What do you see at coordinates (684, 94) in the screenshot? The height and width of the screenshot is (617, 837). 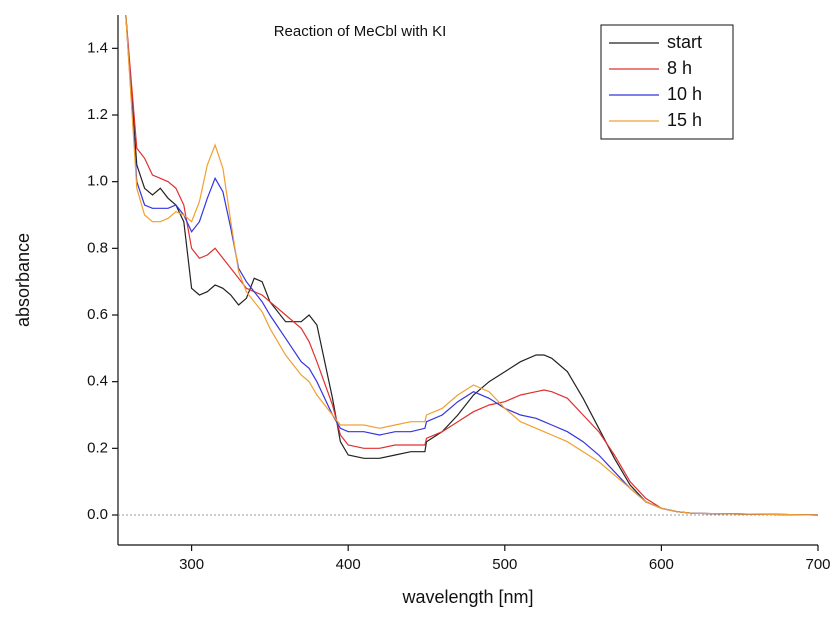 I see `legend-label: 10 h` at bounding box center [684, 94].